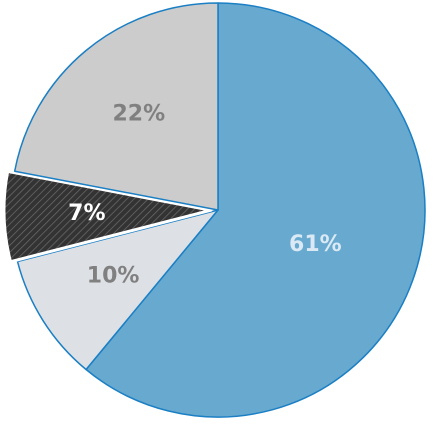 The width and height of the screenshot is (436, 428). Describe the element at coordinates (315, 244) in the screenshot. I see `data-label: 61%` at that location.